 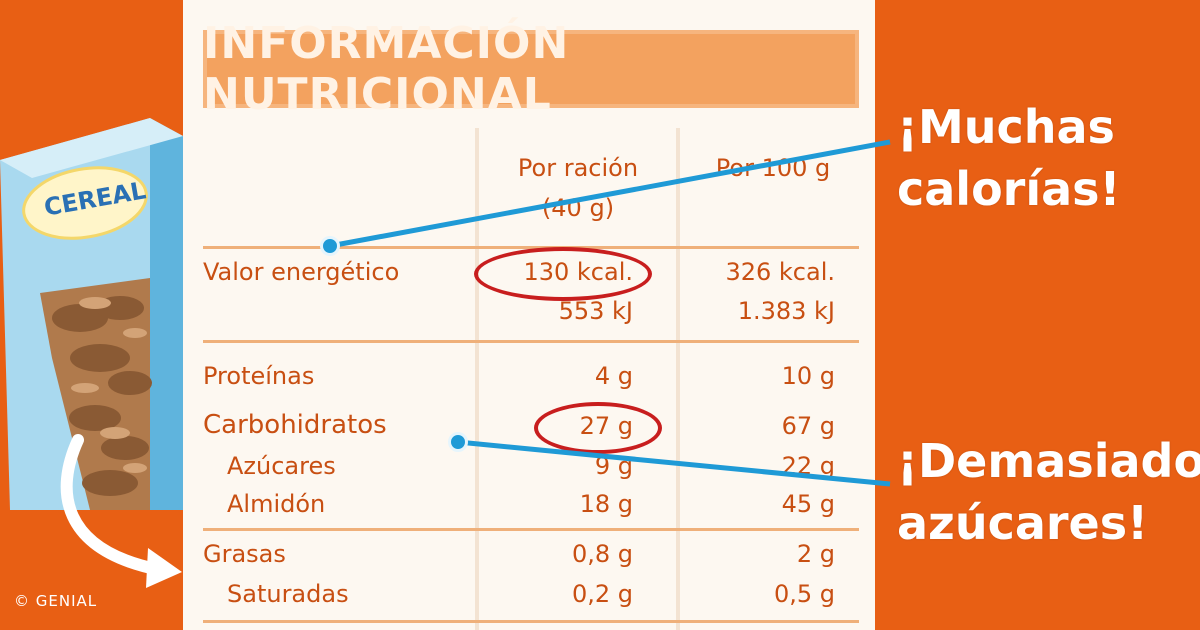 I want to click on nutrient-name: Almidón, so click(x=276, y=504).